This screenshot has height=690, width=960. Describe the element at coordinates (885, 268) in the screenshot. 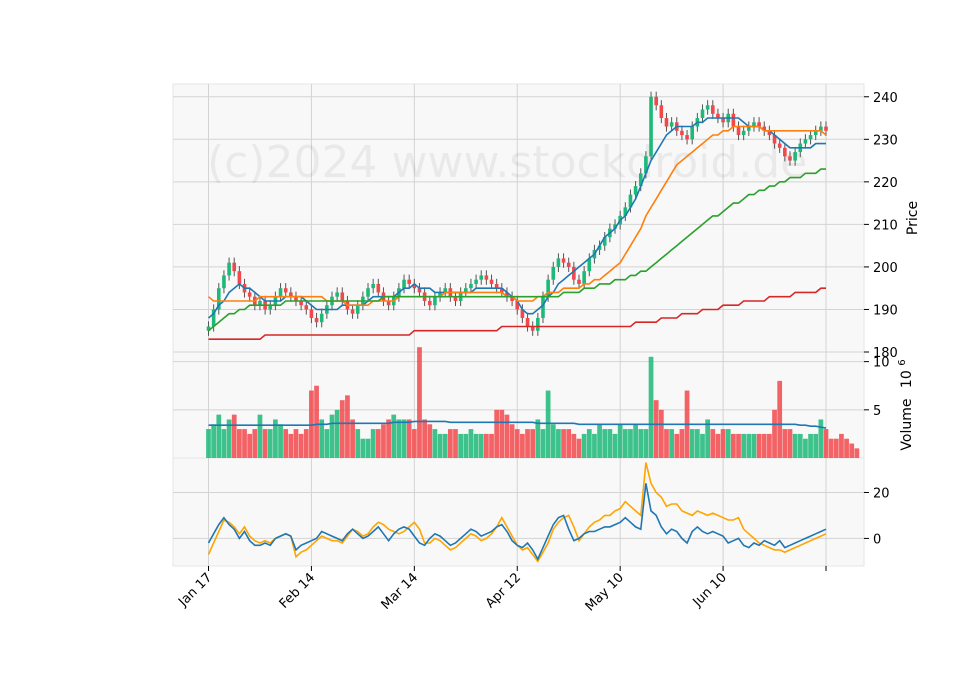

I see `price-tick-label: 200` at that location.